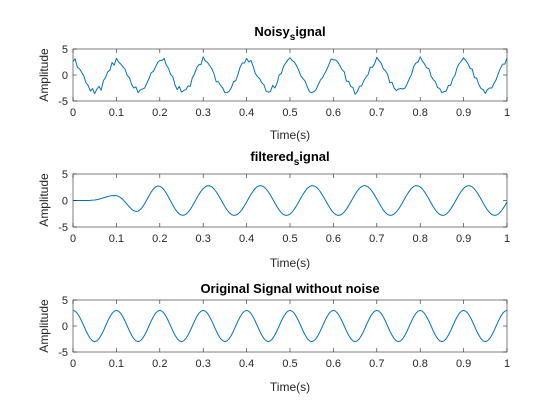  Describe the element at coordinates (289, 158) in the screenshot. I see `subplot-title: filteredsignal` at that location.